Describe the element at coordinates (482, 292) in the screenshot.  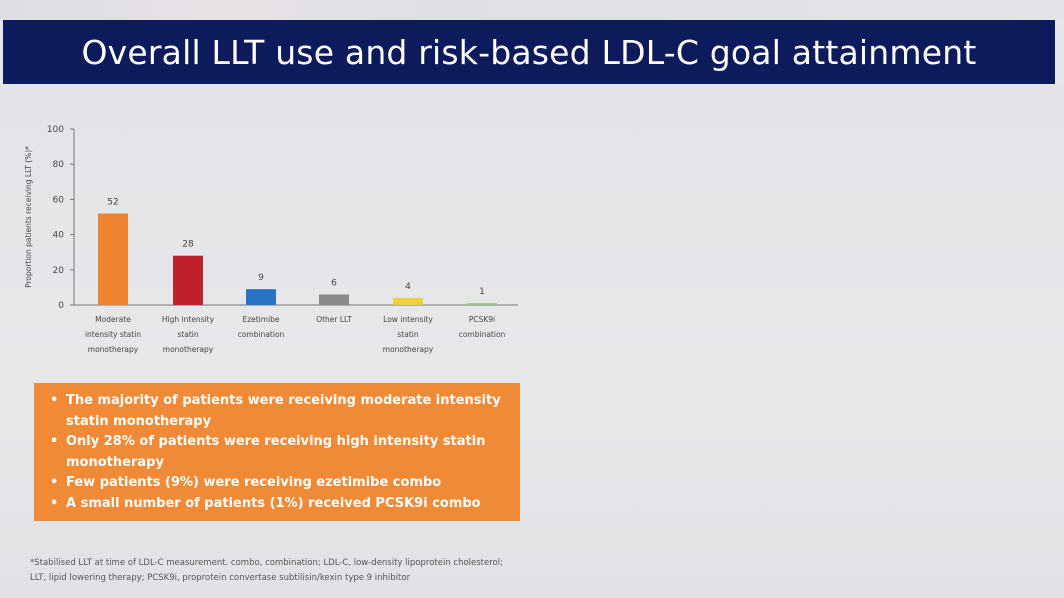
I see `bar-data-label: 1` at that location.